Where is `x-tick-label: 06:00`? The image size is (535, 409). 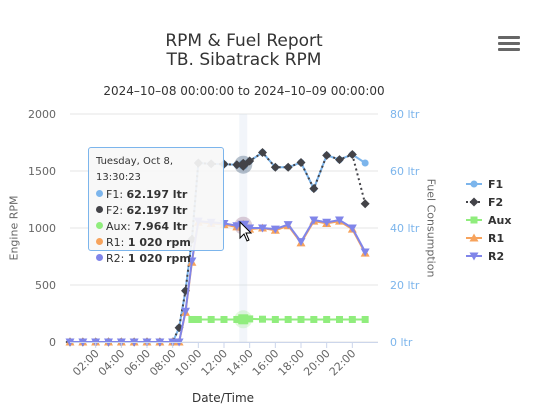 x-tick-label: 06:00 is located at coordinates (138, 363).